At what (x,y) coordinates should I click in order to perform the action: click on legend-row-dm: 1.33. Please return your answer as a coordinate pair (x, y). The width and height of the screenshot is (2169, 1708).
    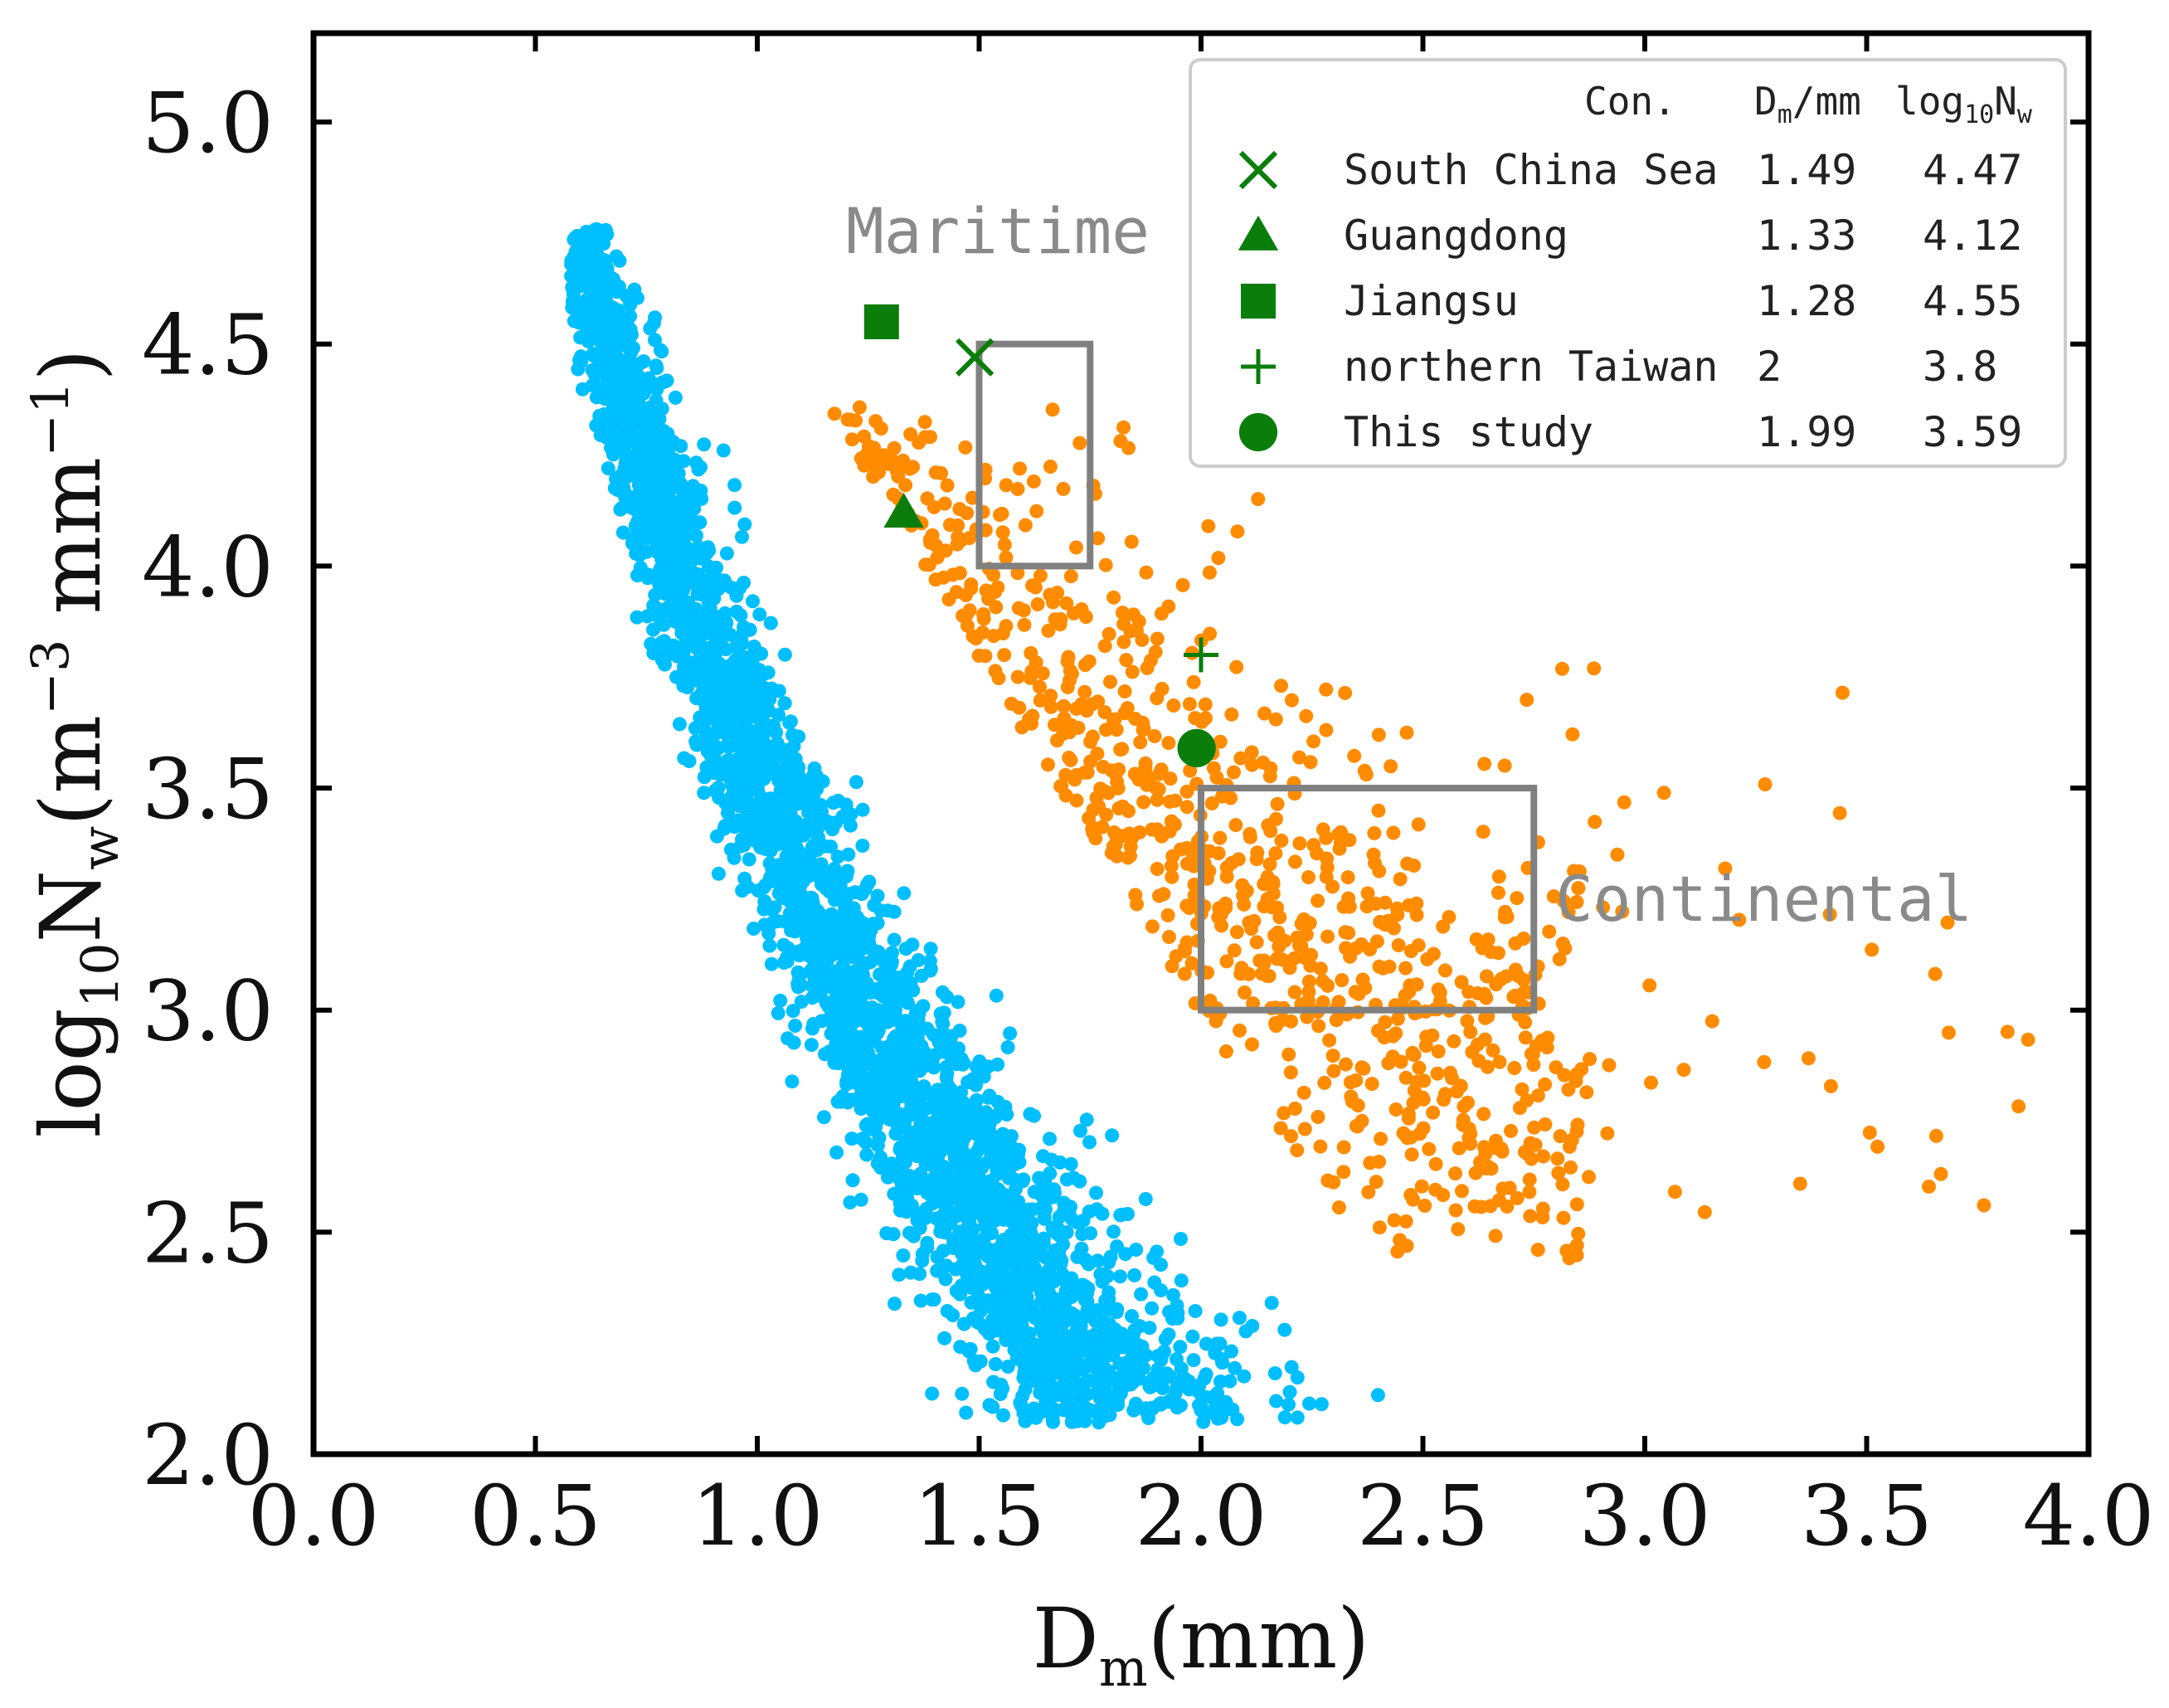
    Looking at the image, I should click on (1806, 236).